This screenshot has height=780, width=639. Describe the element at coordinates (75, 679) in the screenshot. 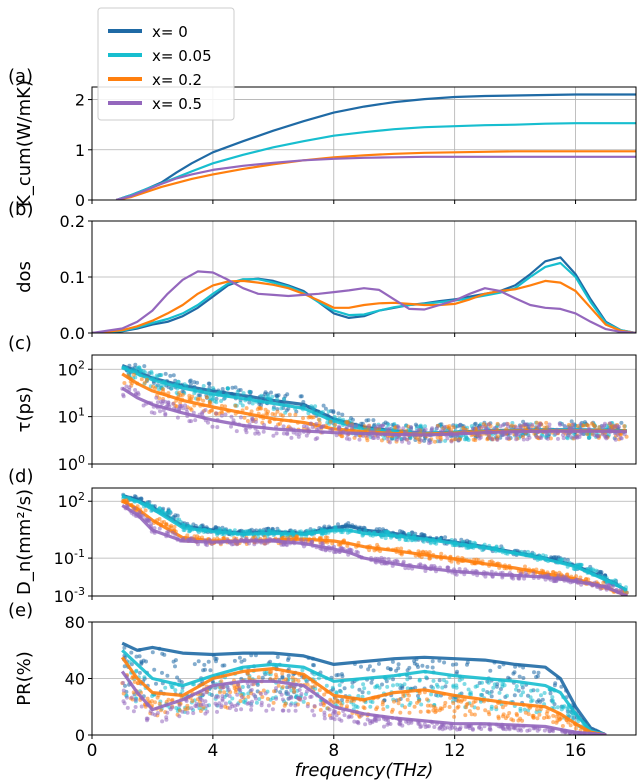

I see `y-tick-label: 40` at that location.